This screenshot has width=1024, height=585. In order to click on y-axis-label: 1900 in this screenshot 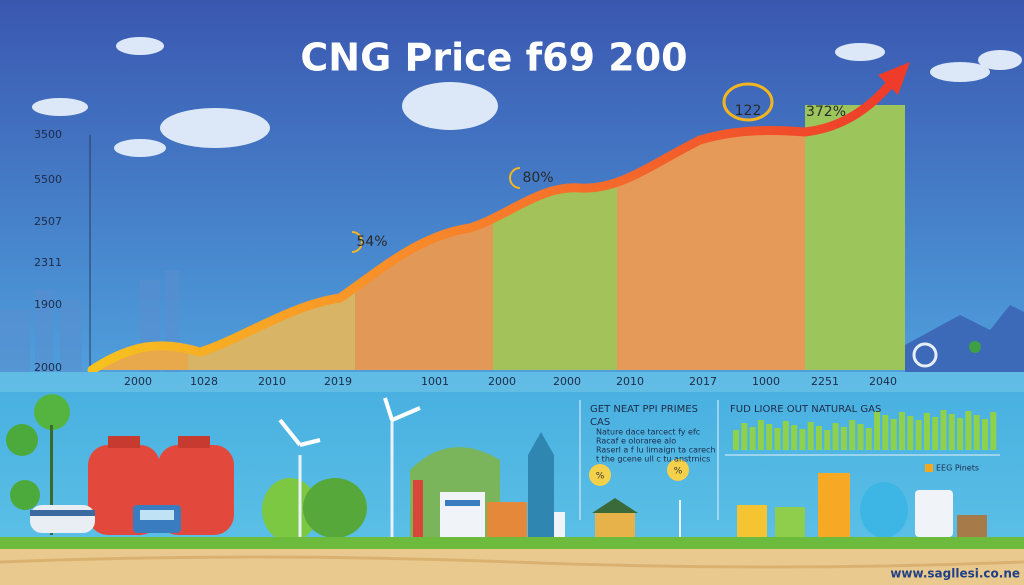, I will do `click(48, 304)`.